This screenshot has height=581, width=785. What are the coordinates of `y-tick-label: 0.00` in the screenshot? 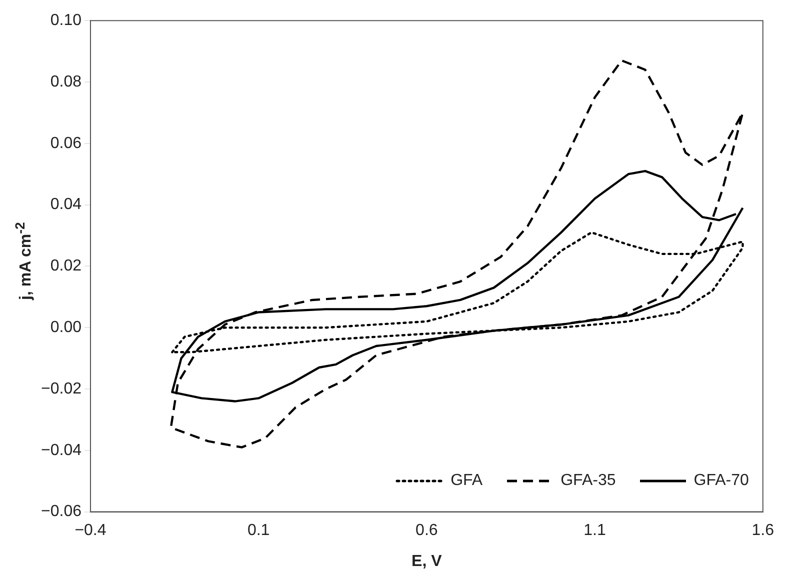 It's located at (66, 327).